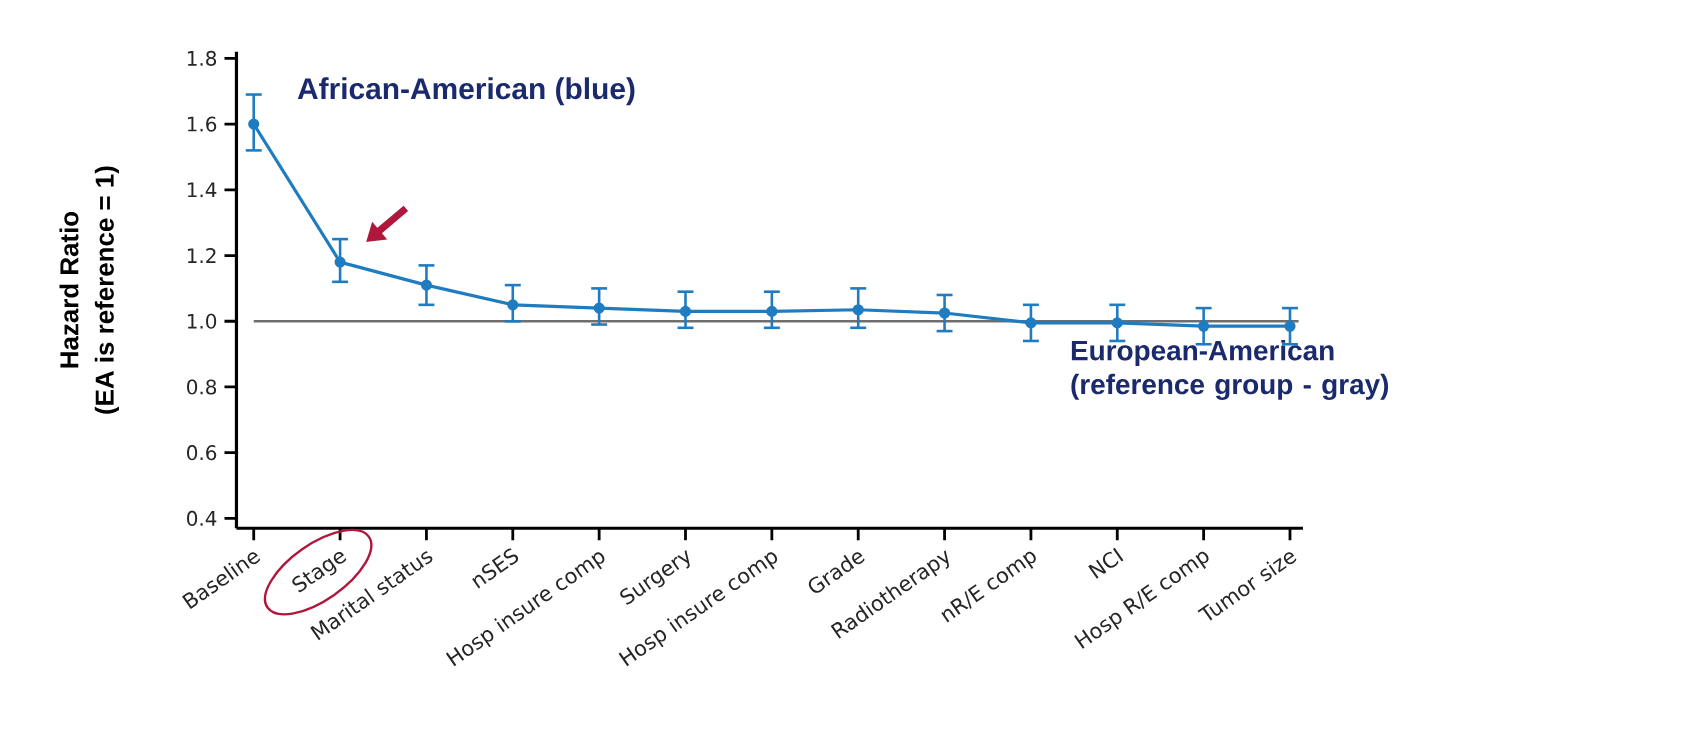  I want to click on y-tick-label: 1.6, so click(202, 124).